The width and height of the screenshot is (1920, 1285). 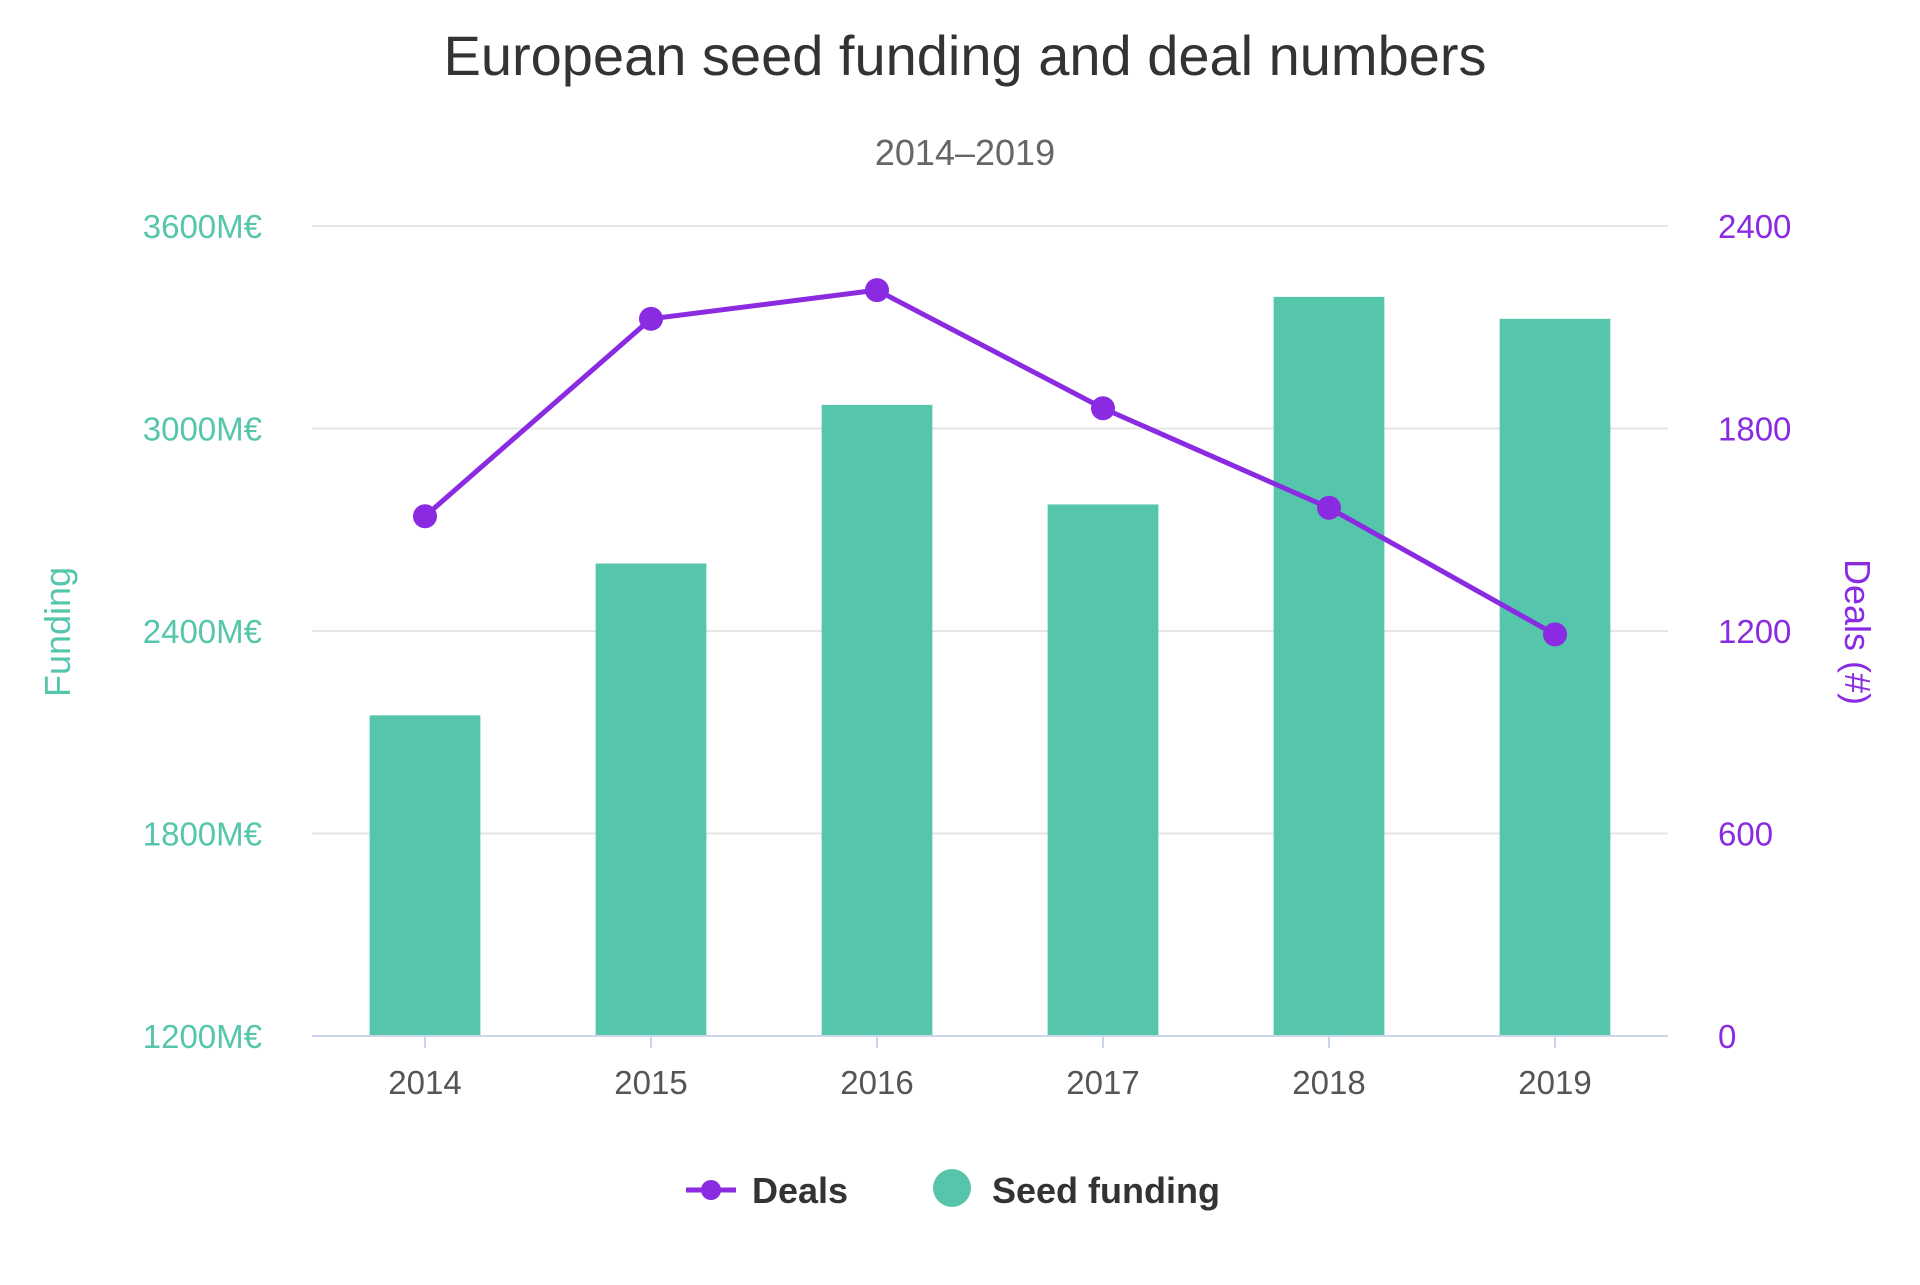 I want to click on y-left-tick-label: 2400M€, so click(x=202, y=631).